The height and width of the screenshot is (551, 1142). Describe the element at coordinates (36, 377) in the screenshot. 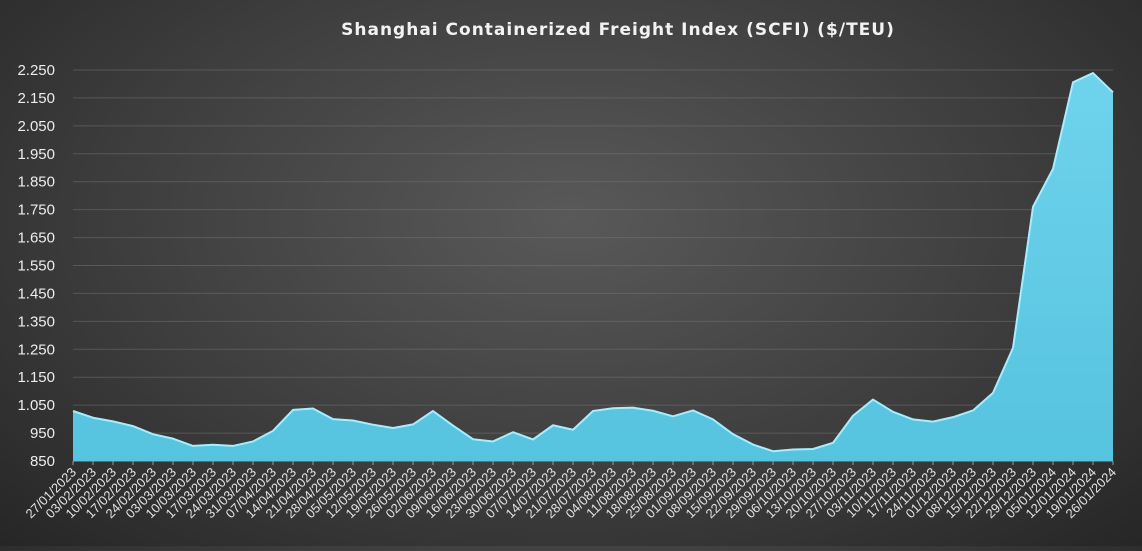

I see `y-tick-label: 1.150` at that location.